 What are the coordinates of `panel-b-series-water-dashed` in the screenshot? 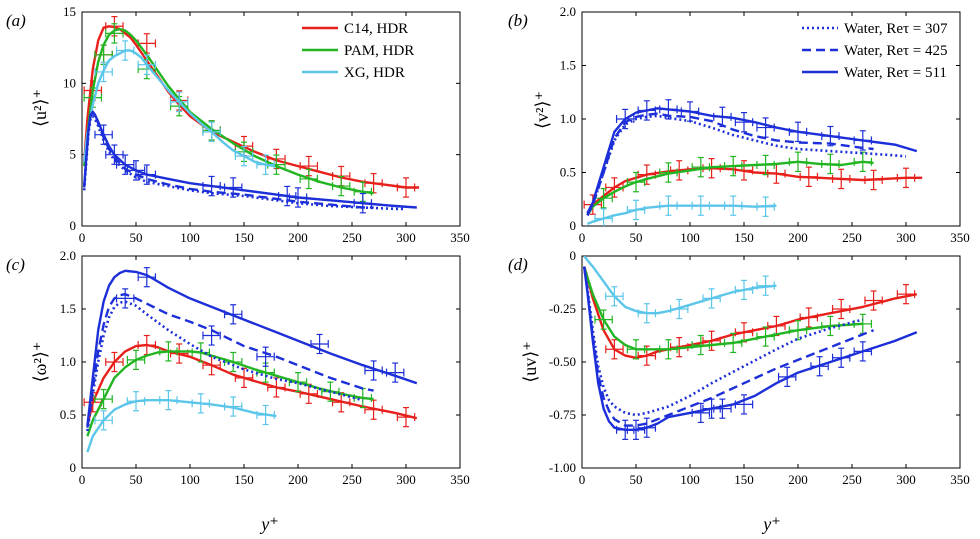 It's located at (730, 164).